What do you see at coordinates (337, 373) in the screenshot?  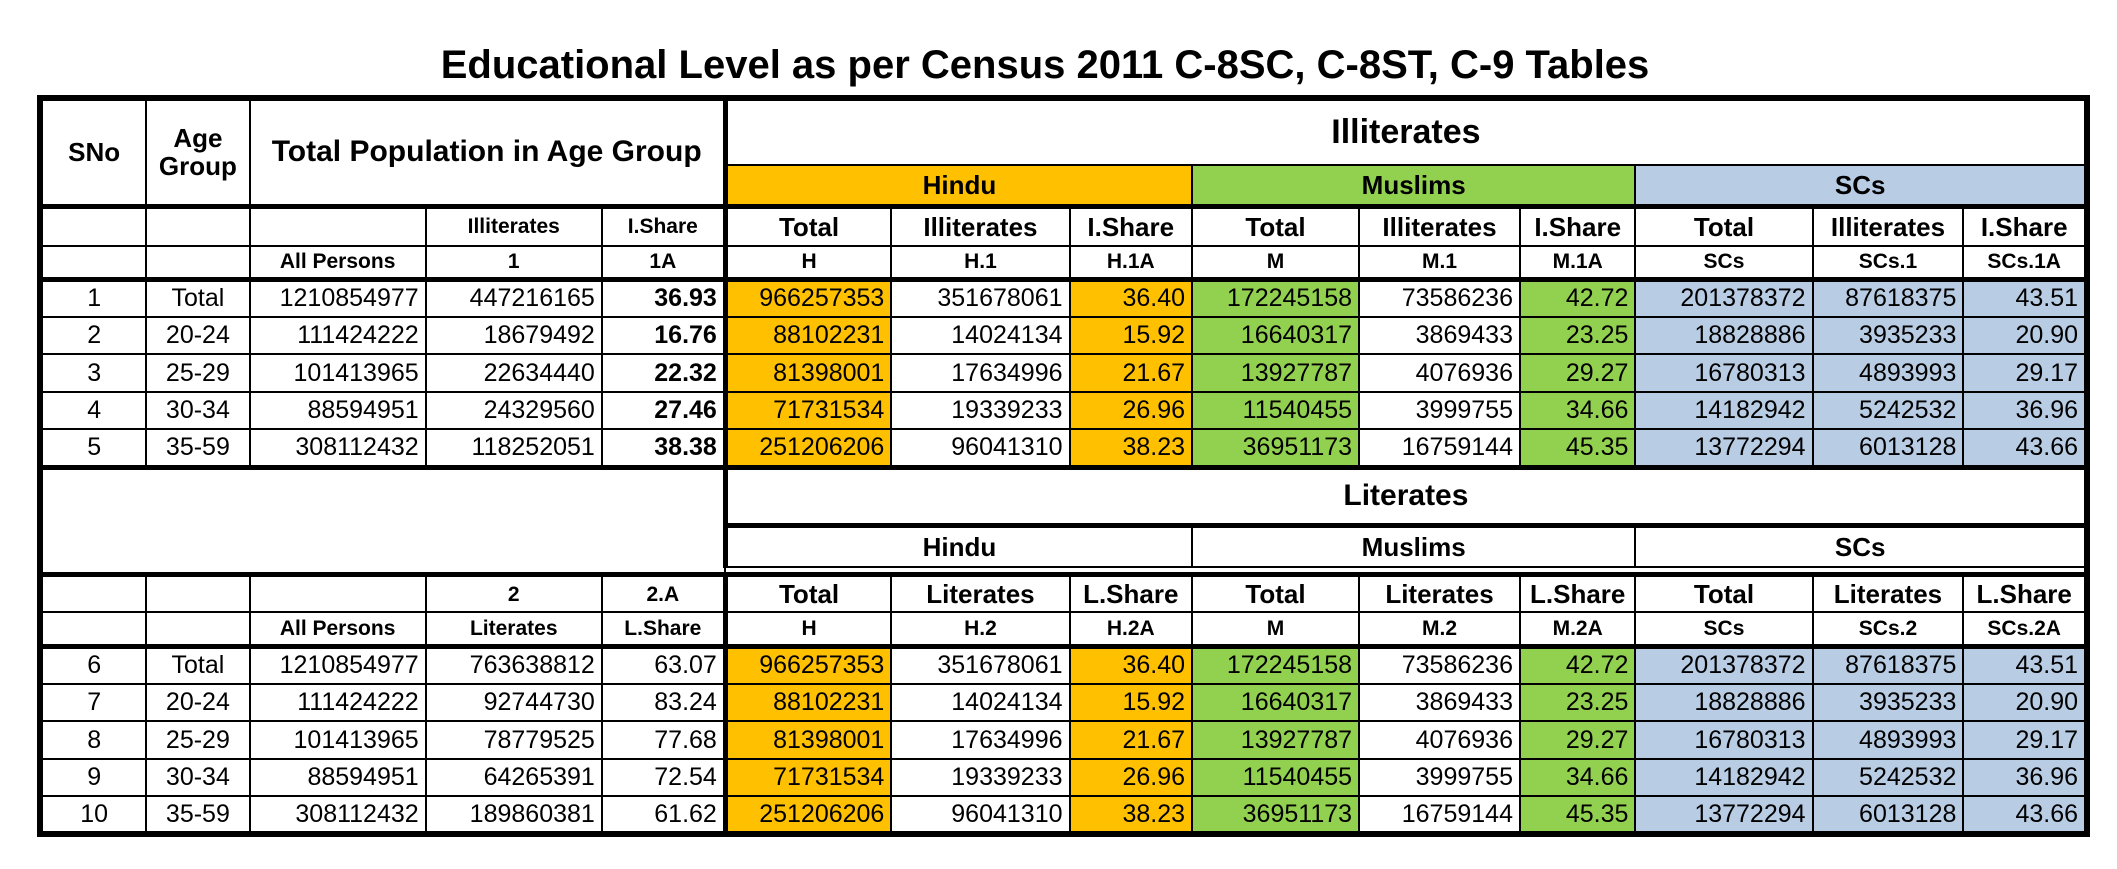 I see `table-cell: 101413965` at bounding box center [337, 373].